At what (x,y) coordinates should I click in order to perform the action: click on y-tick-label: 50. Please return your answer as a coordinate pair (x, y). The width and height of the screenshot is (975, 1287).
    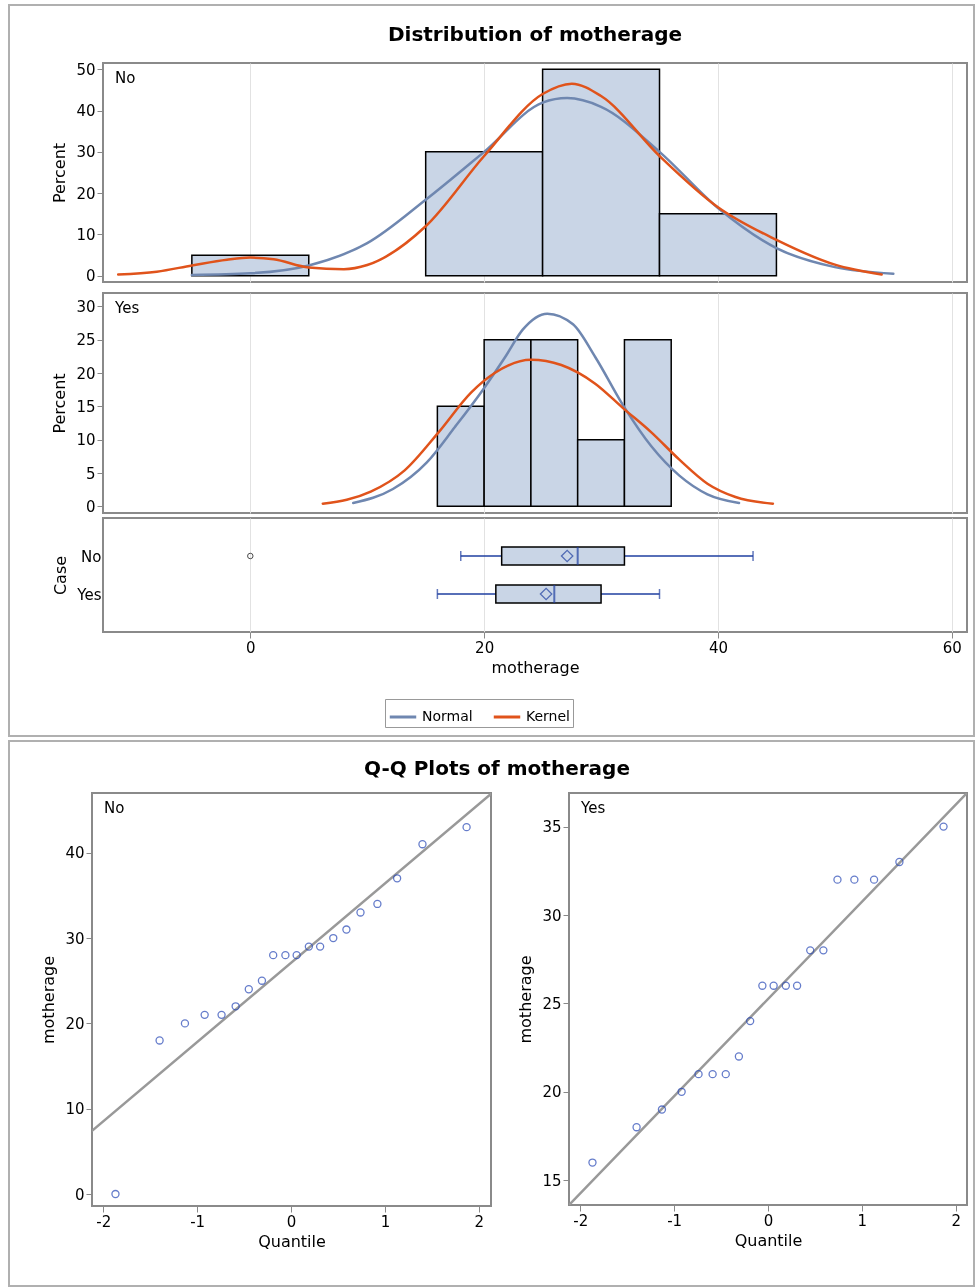
    Looking at the image, I should click on (86, 69).